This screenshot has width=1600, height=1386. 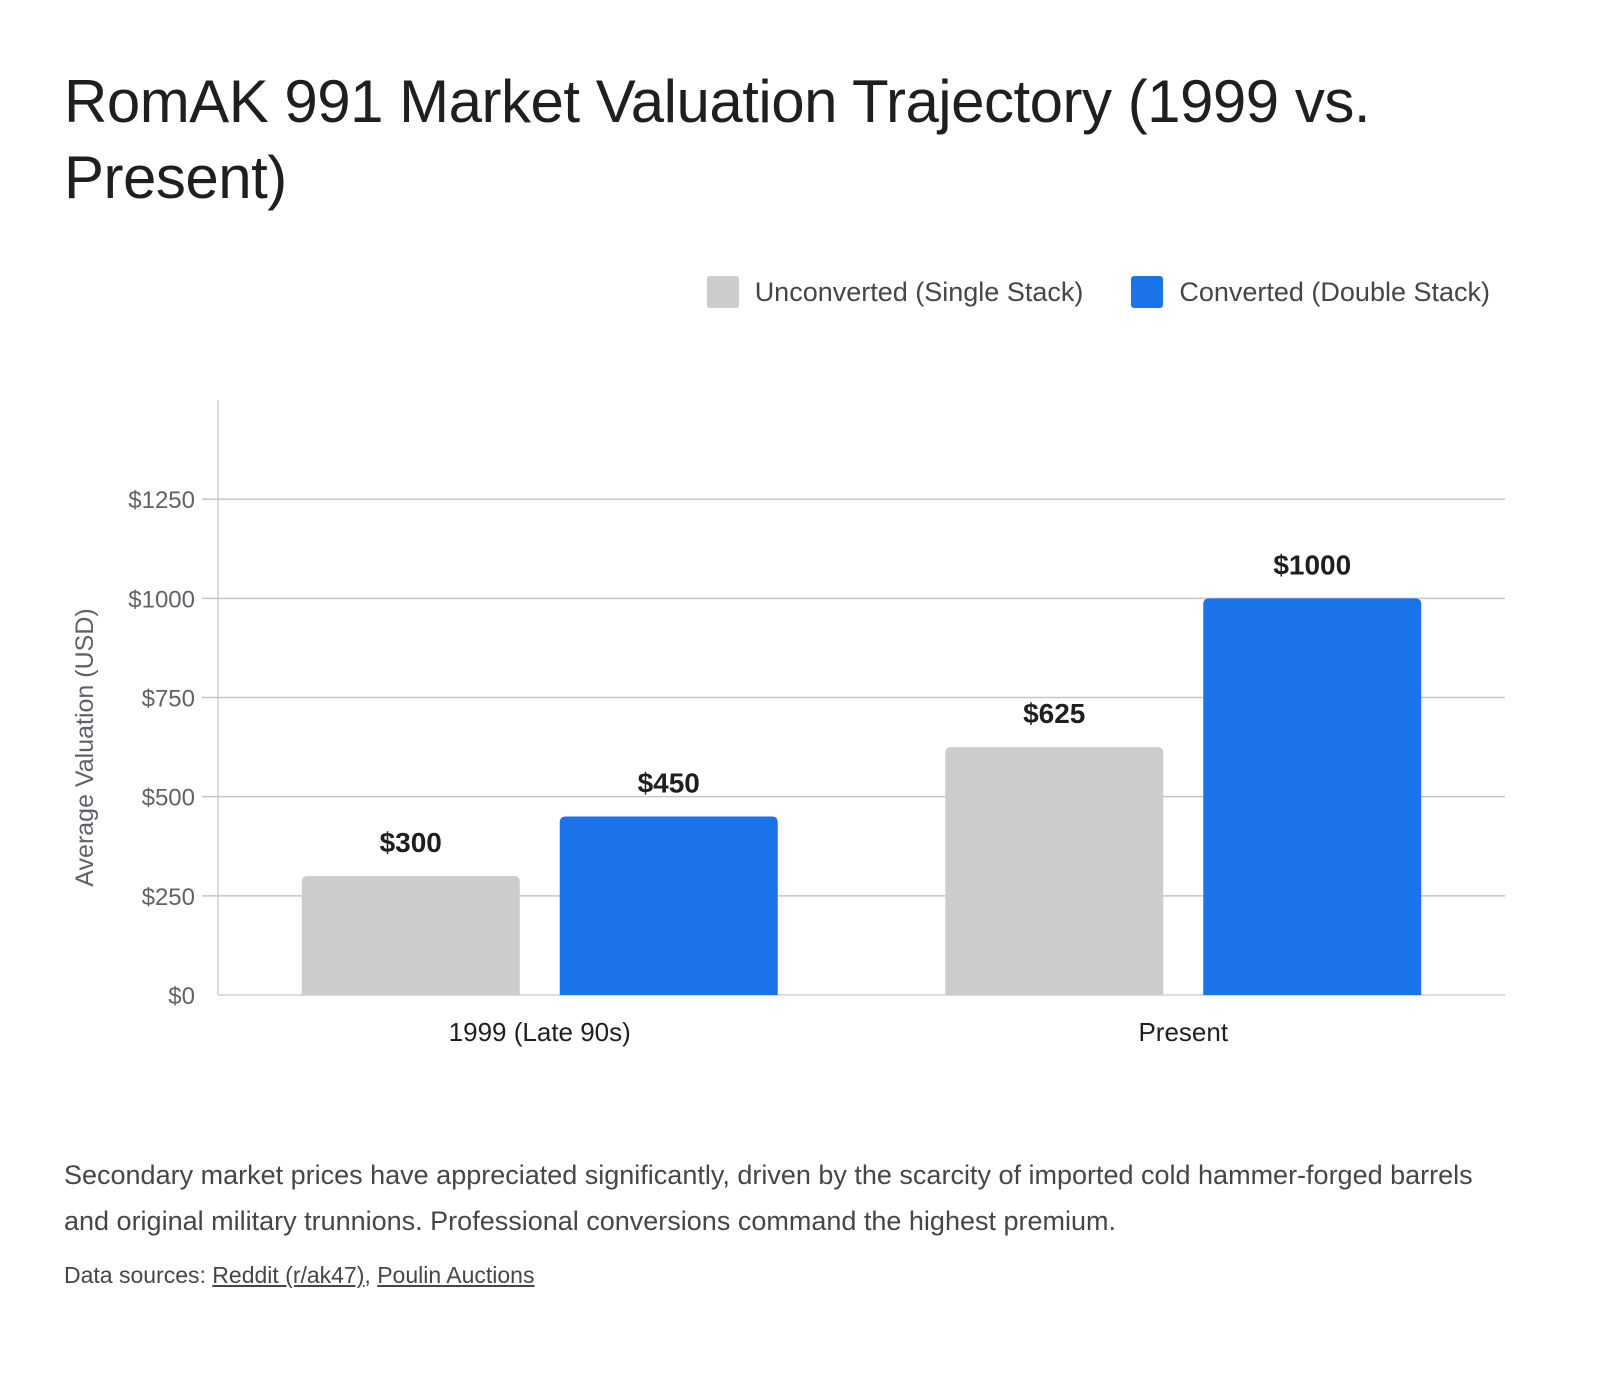 I want to click on y-tick-label: $0, so click(x=181, y=996).